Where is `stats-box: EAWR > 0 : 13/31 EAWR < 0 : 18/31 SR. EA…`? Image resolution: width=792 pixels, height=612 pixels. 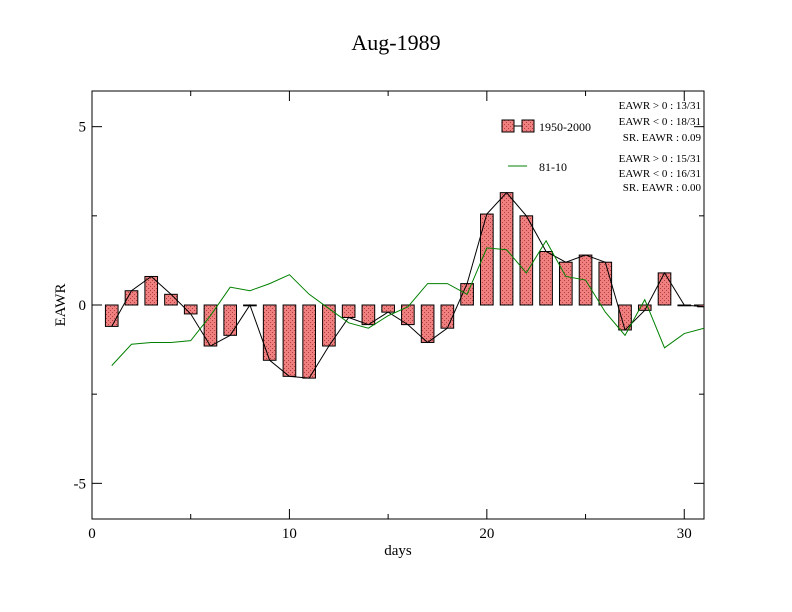
stats-box: EAWR > 0 : 13/31 EAWR < 0 : 18/31 SR. EA… is located at coordinates (660, 147).